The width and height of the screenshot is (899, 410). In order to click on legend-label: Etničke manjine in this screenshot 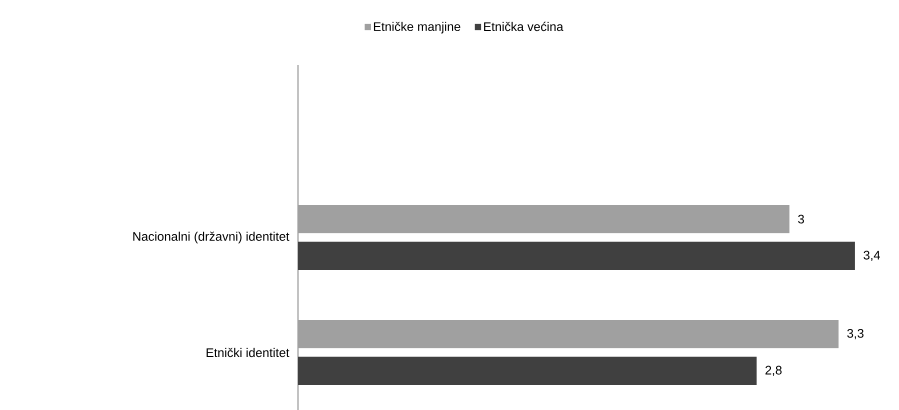, I will do `click(417, 28)`.